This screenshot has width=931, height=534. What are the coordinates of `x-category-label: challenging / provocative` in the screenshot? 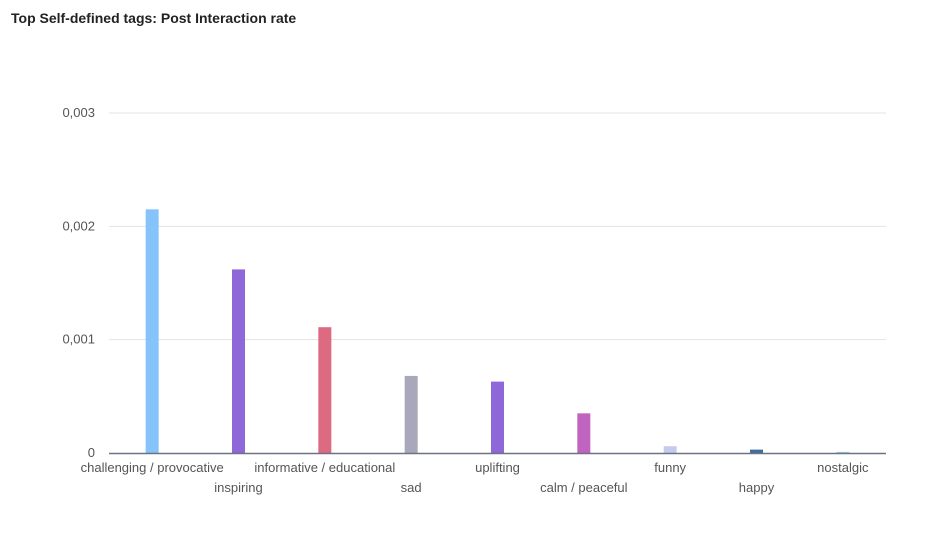 It's located at (152, 467).